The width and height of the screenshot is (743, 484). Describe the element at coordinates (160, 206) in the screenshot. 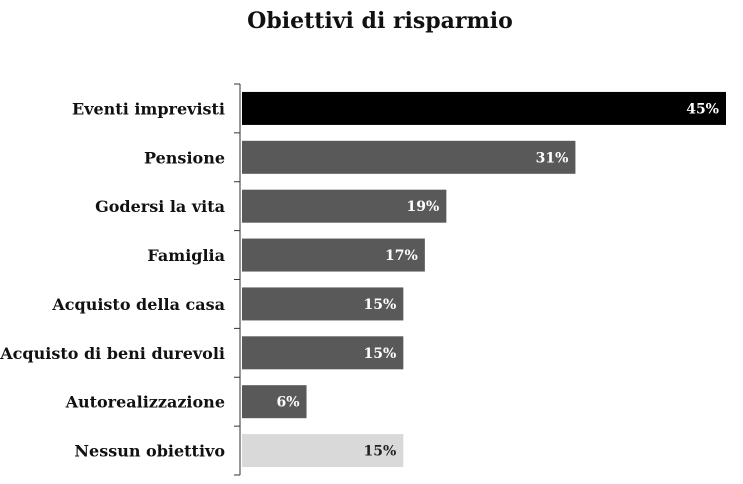

I see `category-label: Godersi la vita` at that location.